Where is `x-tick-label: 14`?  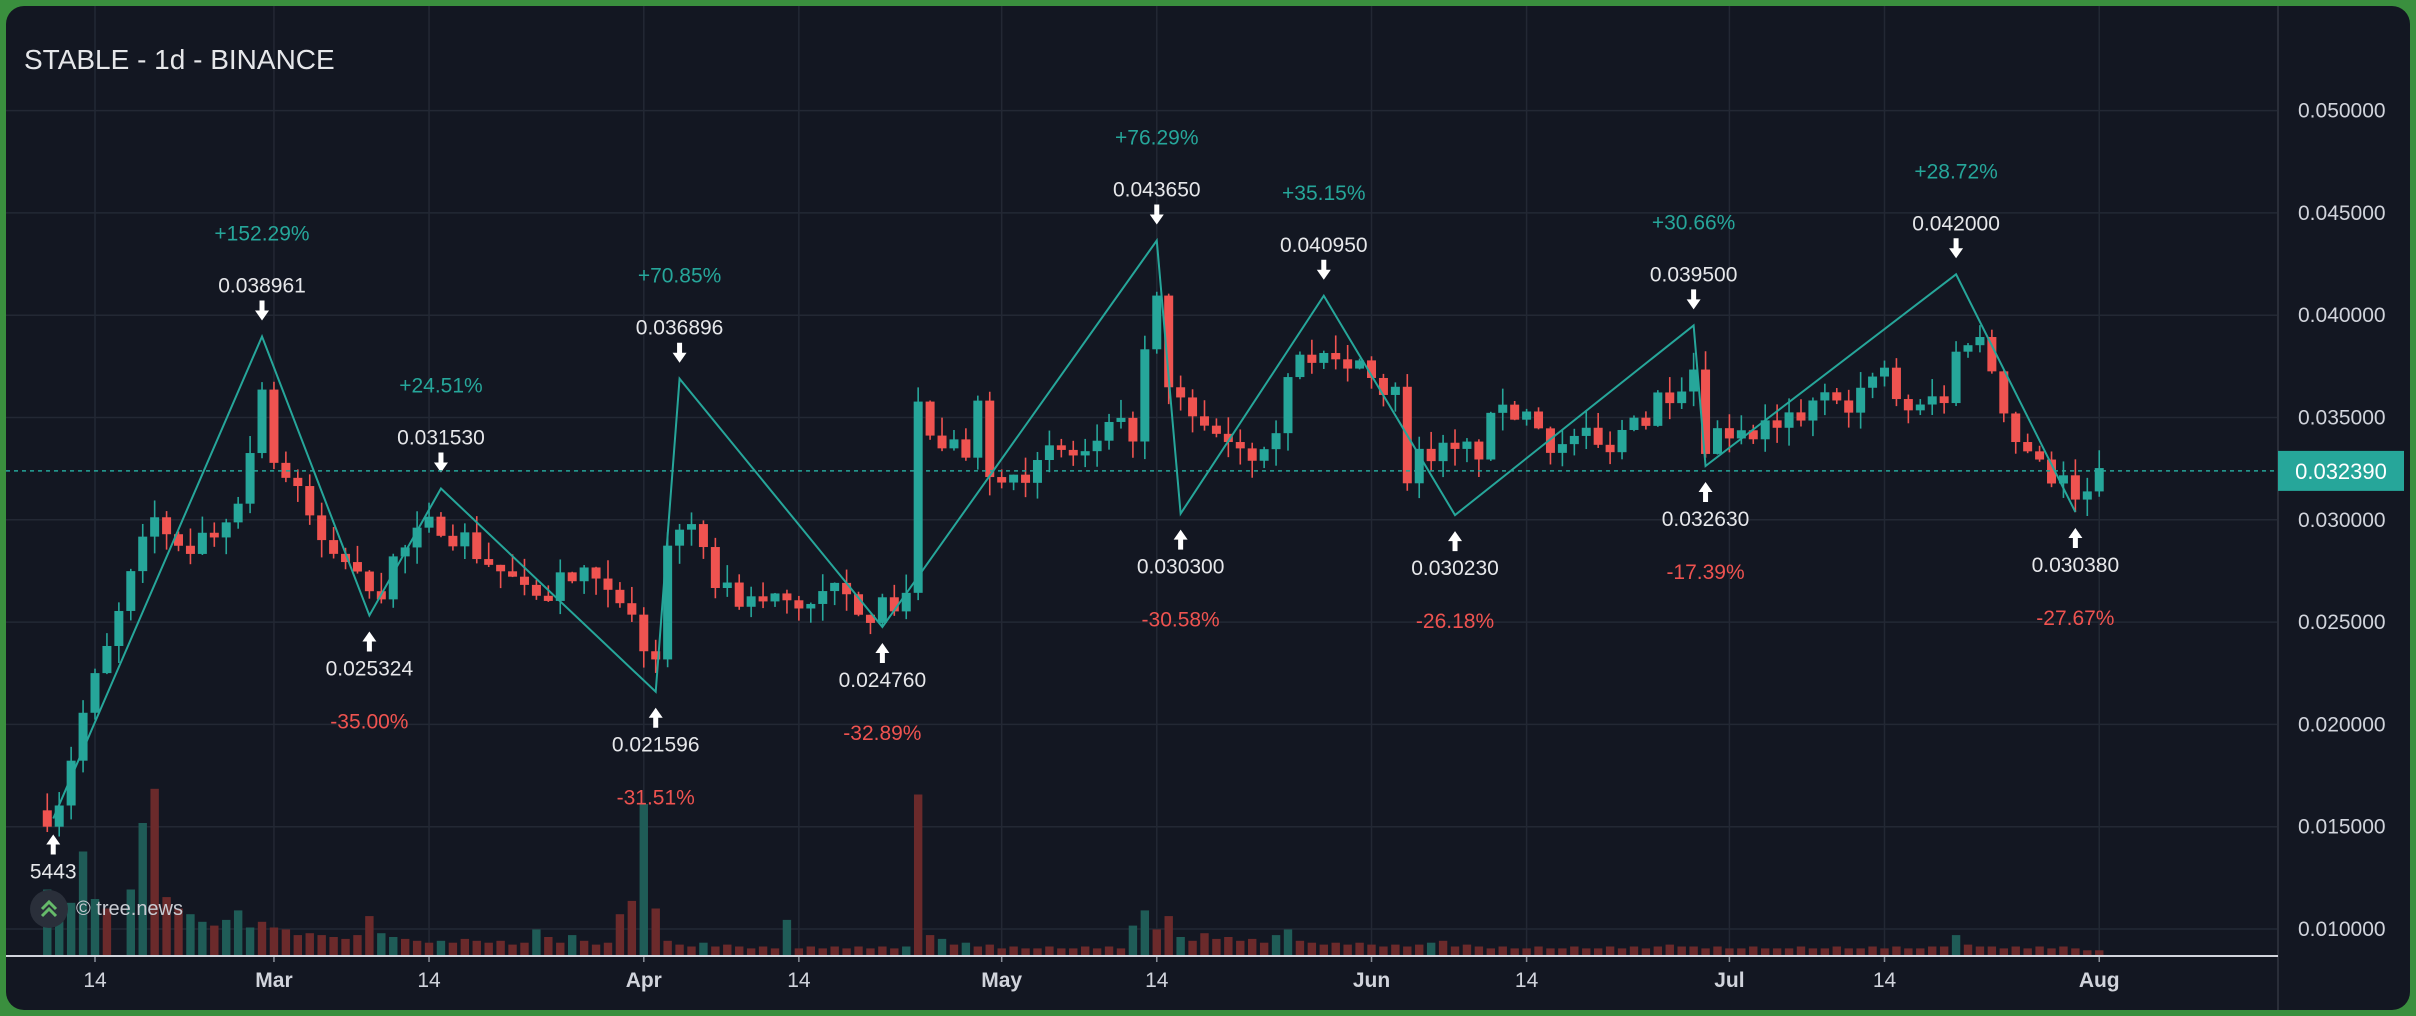
x-tick-label: 14 is located at coordinates (1157, 980).